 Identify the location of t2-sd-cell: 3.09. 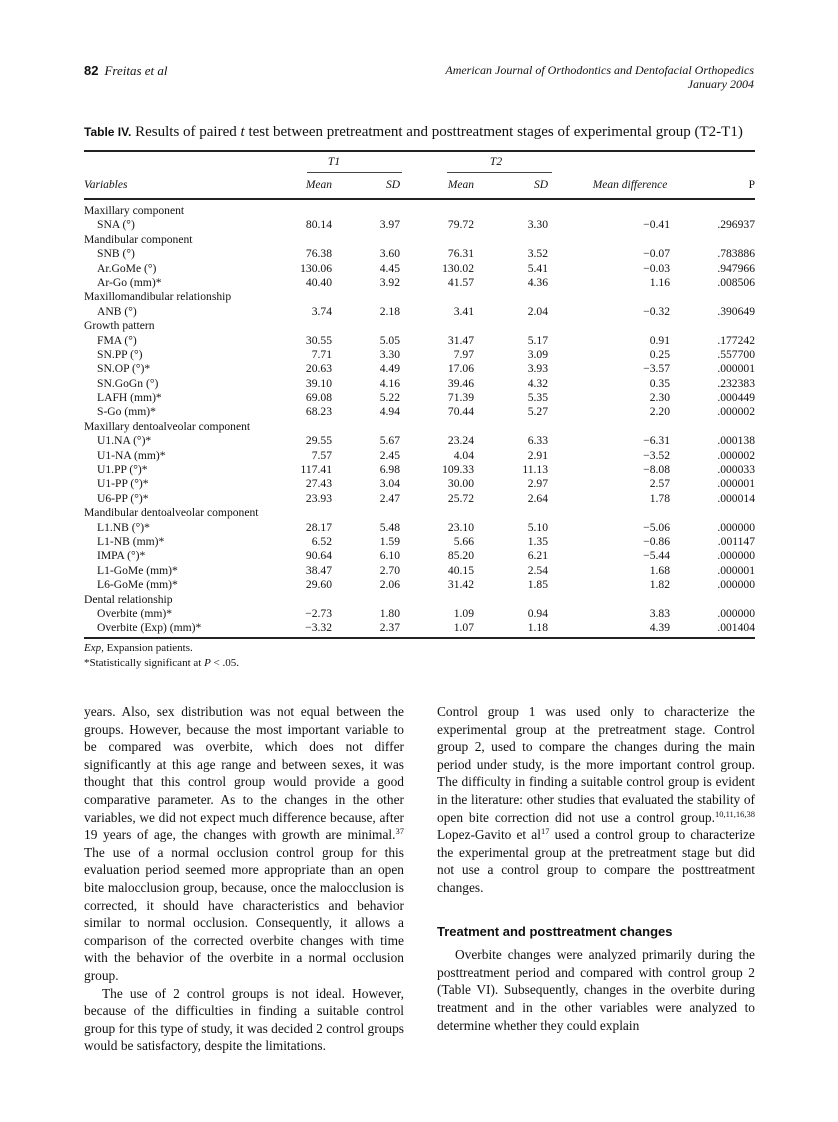
(537, 354).